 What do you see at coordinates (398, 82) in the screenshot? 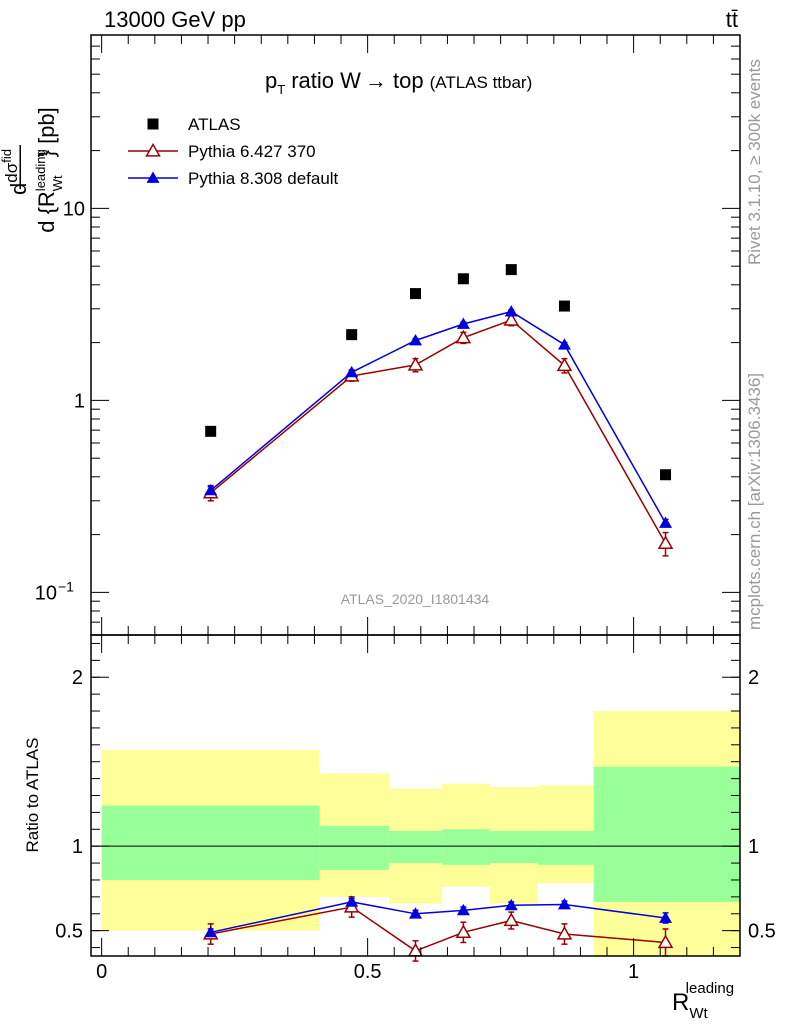
I see `chart-title: pT ratio W → top (ATLAS ttbar)` at bounding box center [398, 82].